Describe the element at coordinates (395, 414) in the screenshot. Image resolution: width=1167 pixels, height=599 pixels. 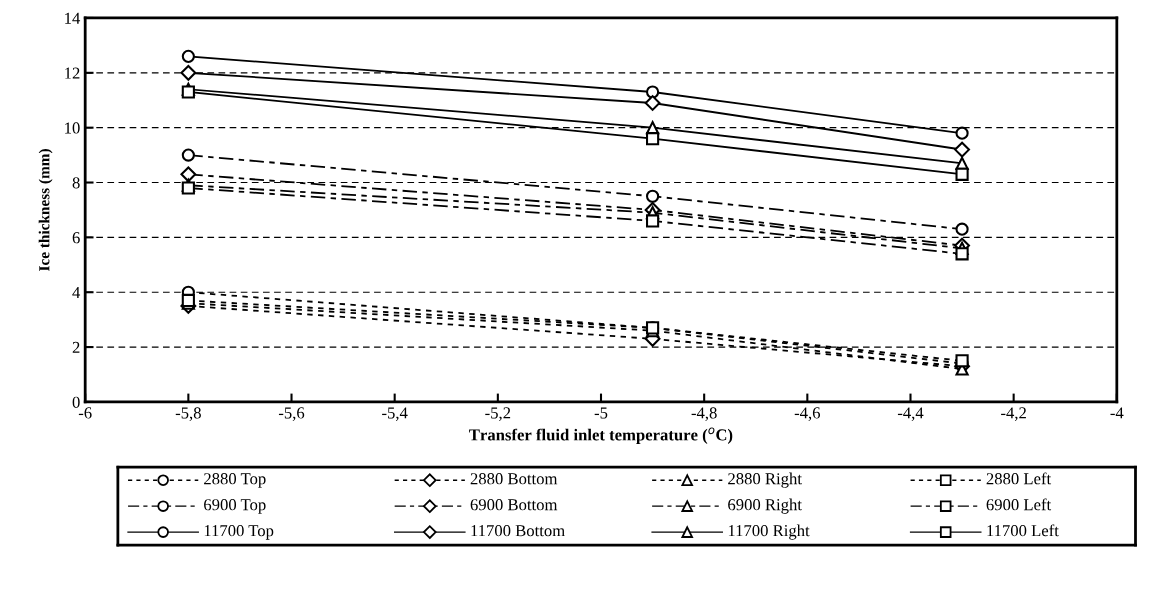
I see `x-tick-label: -5,4` at that location.